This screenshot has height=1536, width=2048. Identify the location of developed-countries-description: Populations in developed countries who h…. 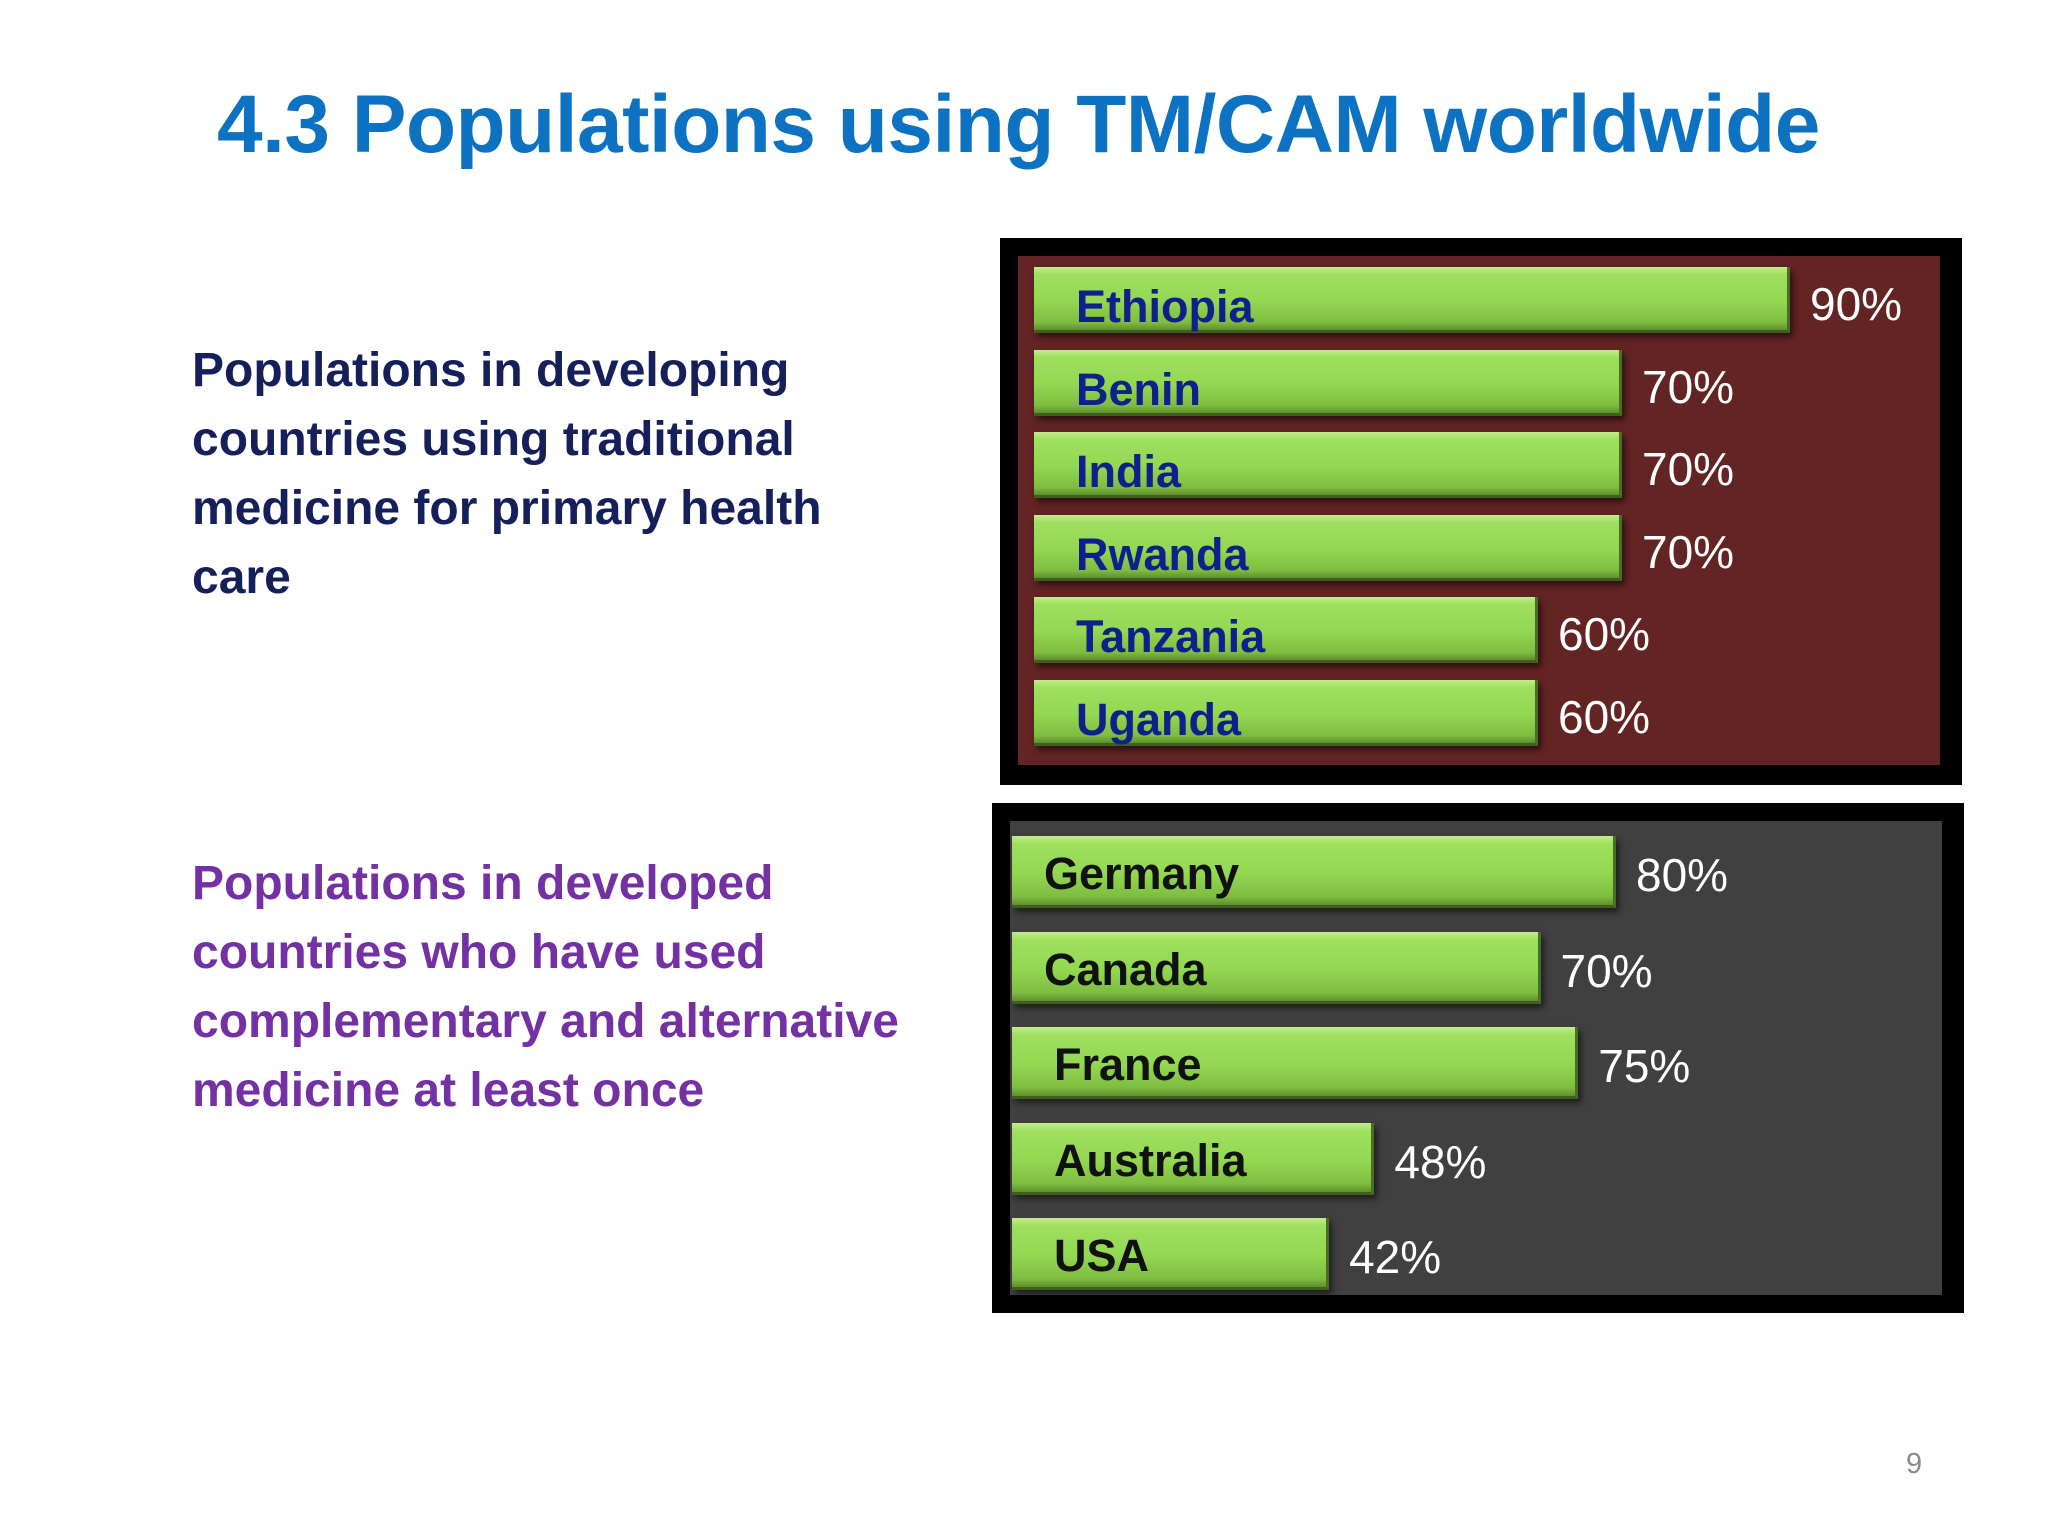
(545, 987).